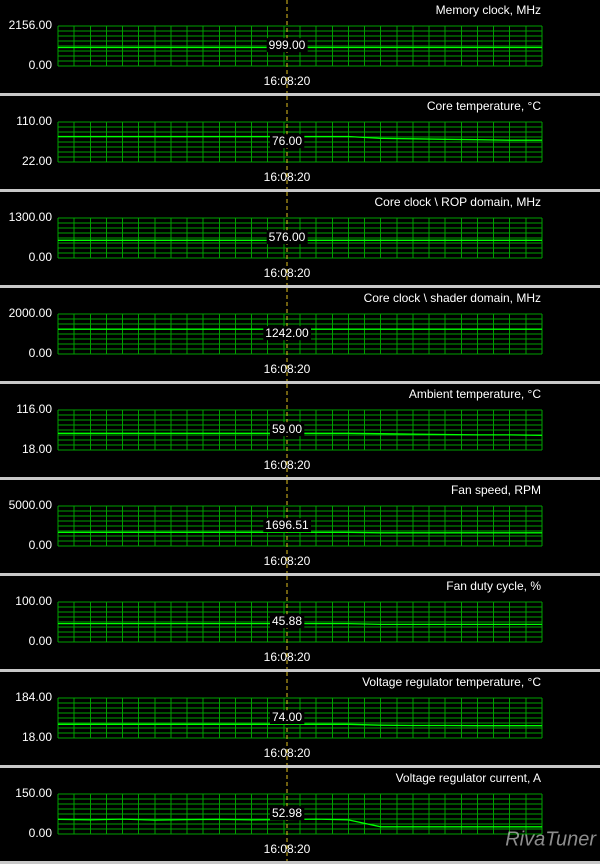  I want to click on panel-title: Fan speed, RPM, so click(496, 490).